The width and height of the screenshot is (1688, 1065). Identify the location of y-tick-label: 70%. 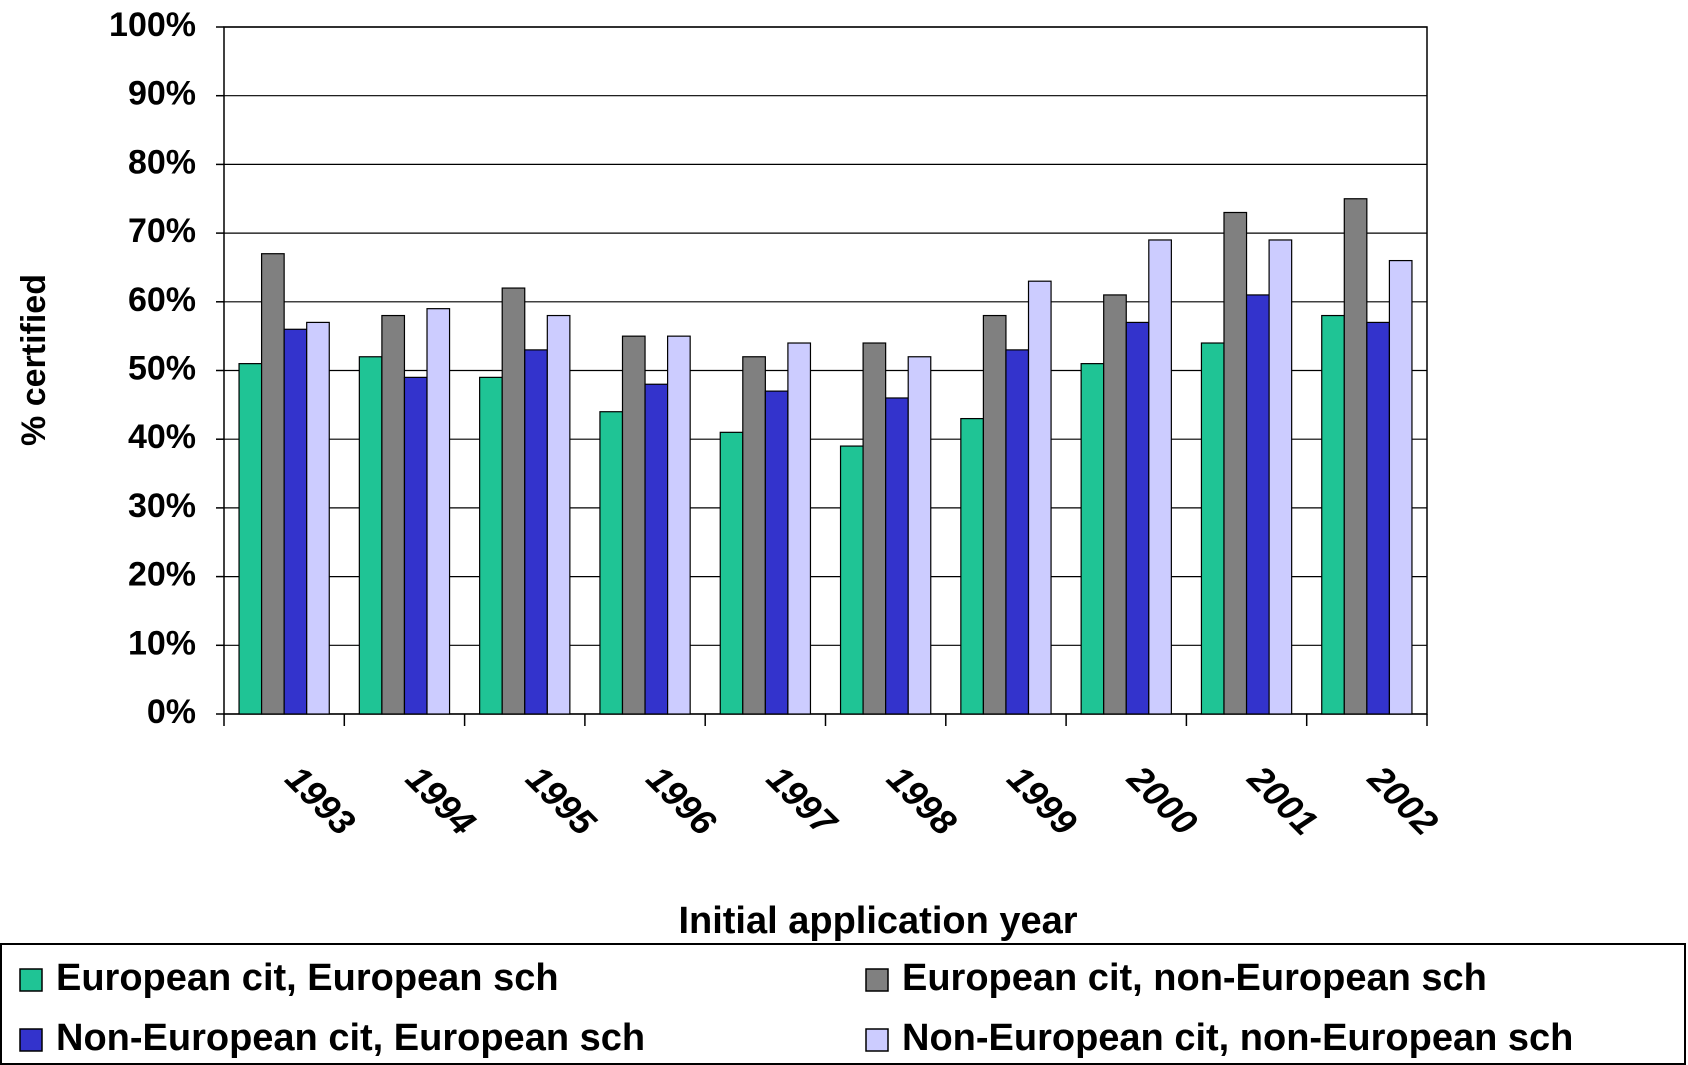
(162, 231).